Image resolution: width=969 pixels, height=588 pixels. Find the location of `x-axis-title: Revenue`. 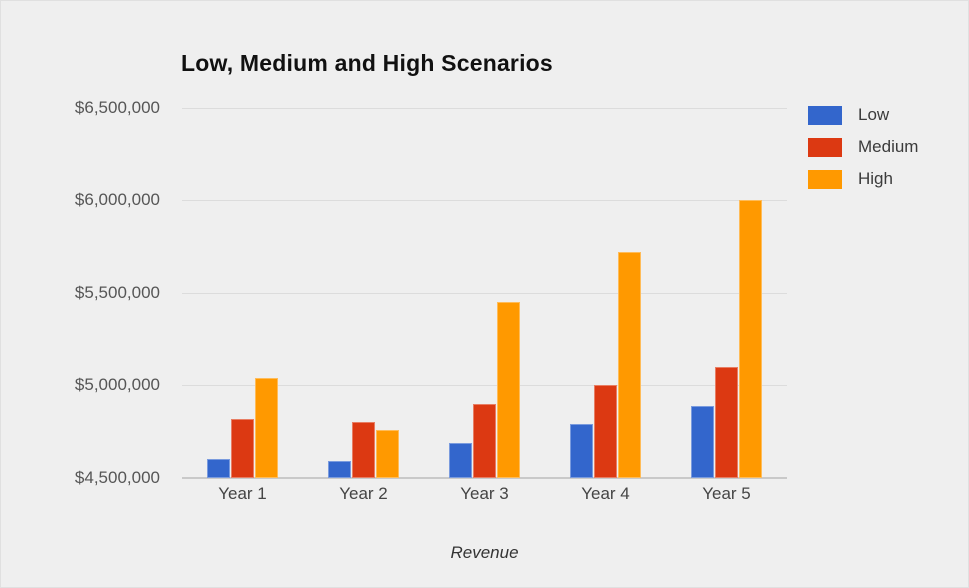

x-axis-title: Revenue is located at coordinates (484, 552).